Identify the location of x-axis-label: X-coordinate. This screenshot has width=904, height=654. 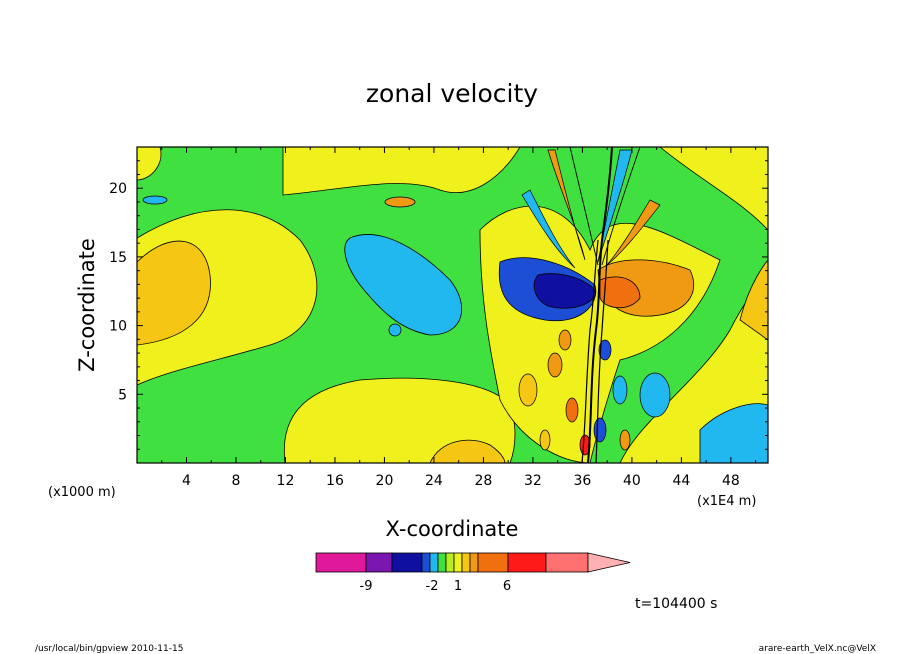
(452, 529).